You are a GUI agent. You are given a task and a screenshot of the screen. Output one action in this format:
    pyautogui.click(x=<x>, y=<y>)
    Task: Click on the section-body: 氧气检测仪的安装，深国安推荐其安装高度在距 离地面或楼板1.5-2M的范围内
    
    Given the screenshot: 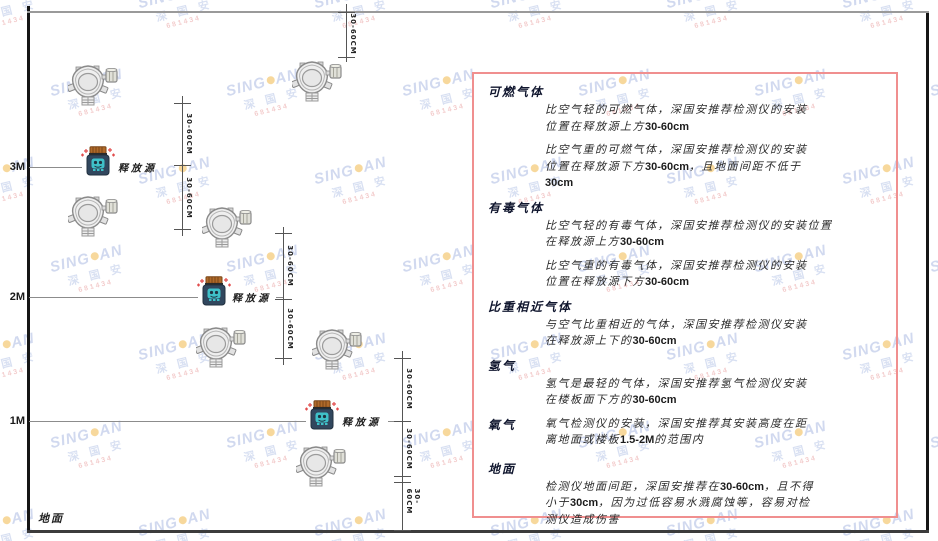 What is the action you would take?
    pyautogui.click(x=715, y=436)
    